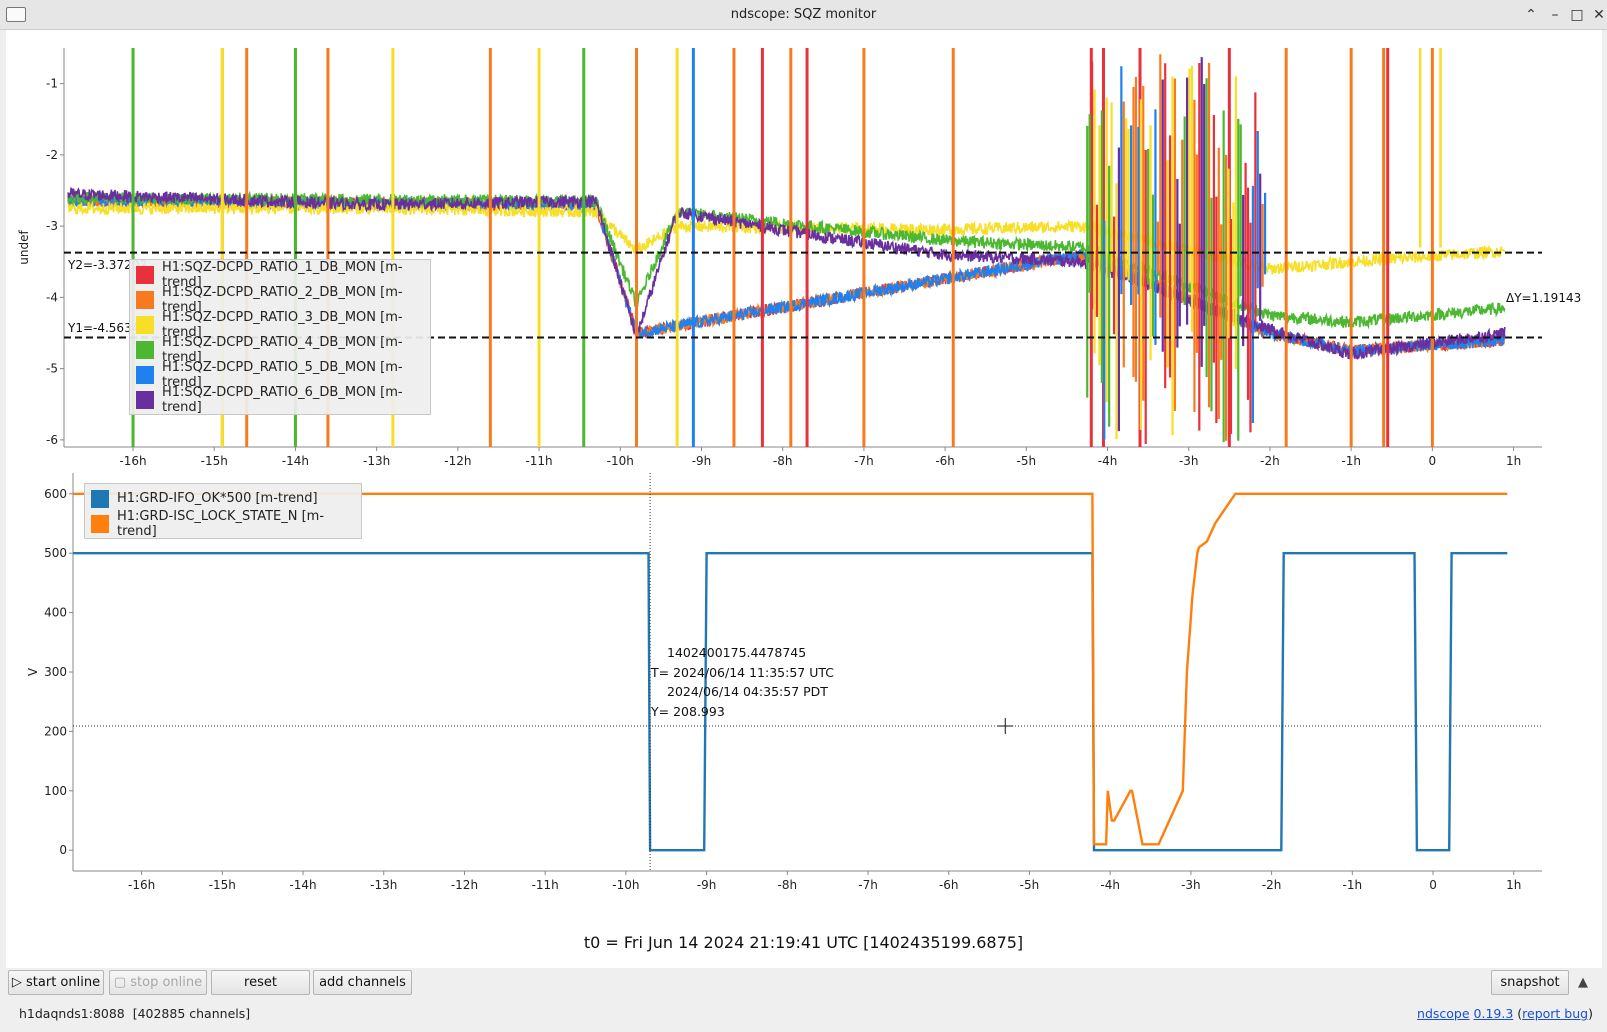 The width and height of the screenshot is (1607, 1032). Describe the element at coordinates (107, 265) in the screenshot. I see `y2-cursor-label: Y2=-3.37202` at that location.